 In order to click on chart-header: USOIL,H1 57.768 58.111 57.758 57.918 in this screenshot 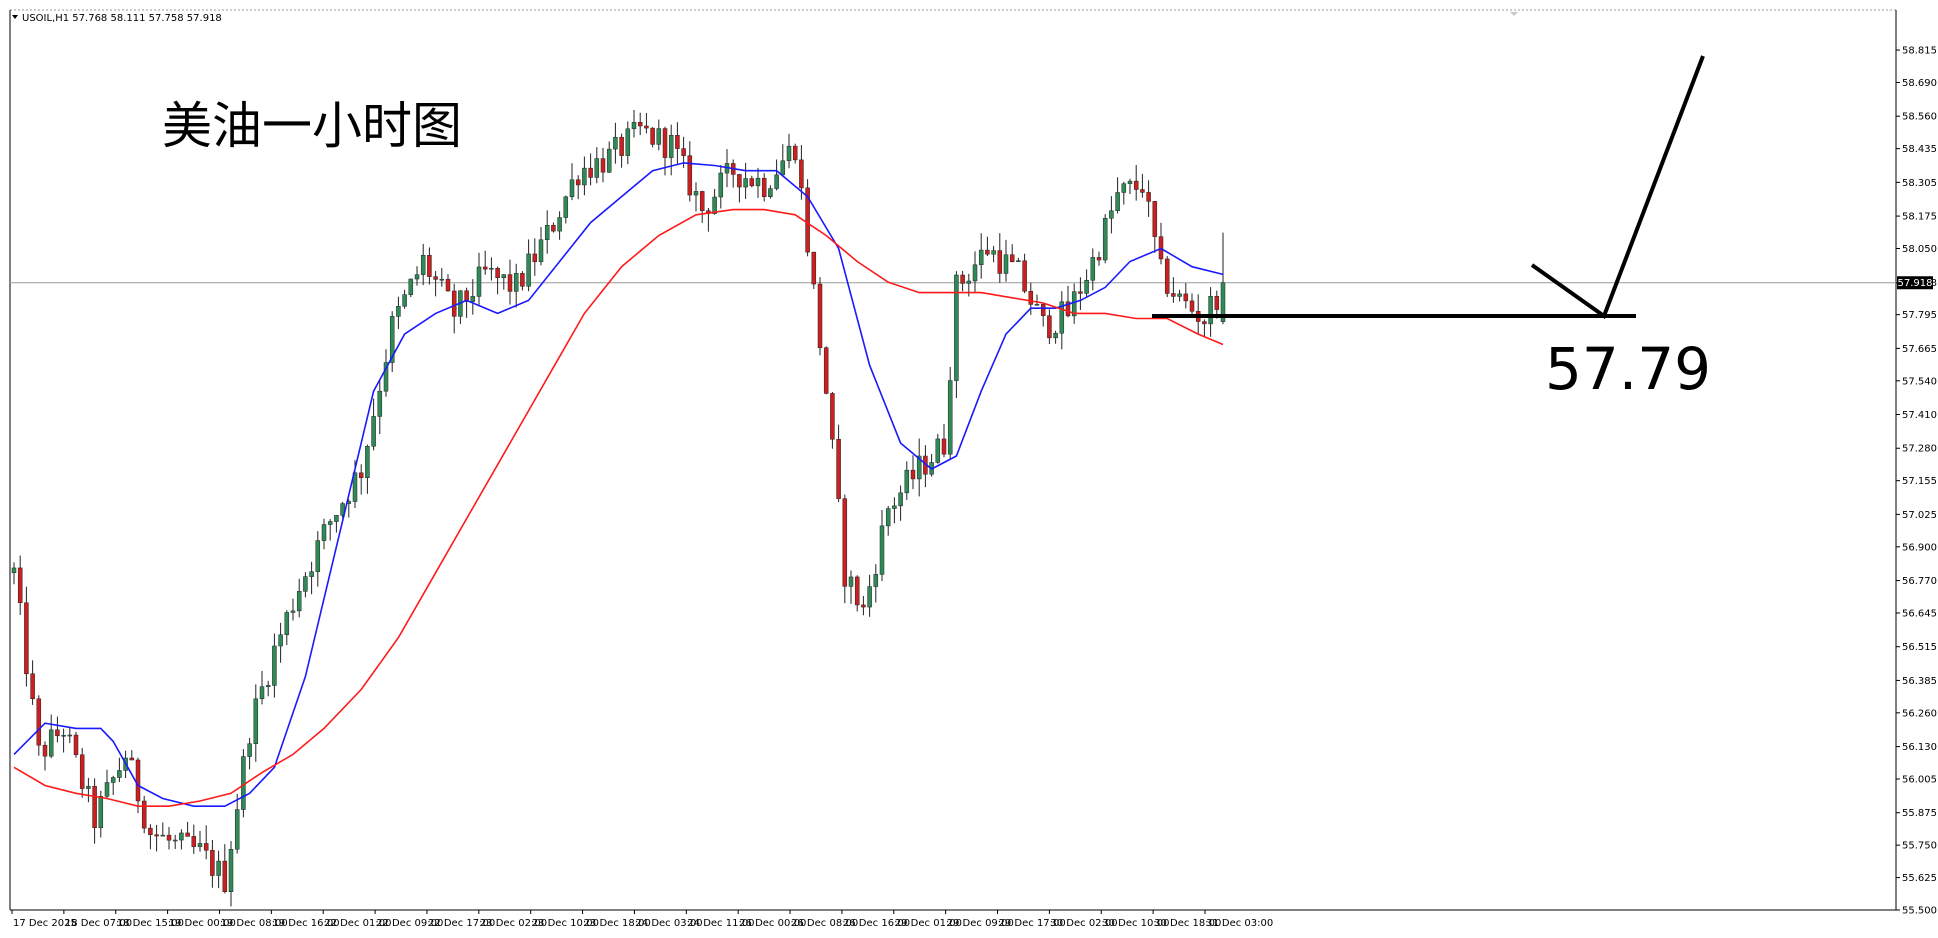, I will do `click(117, 18)`.